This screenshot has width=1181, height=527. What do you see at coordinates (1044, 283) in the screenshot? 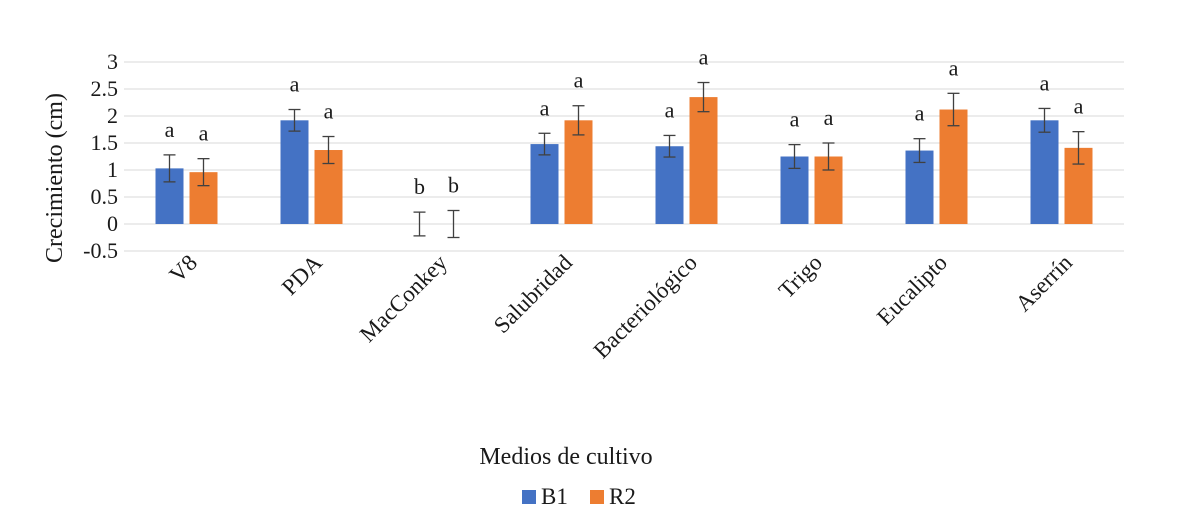
I see `x-category-label: Aserrín` at bounding box center [1044, 283].